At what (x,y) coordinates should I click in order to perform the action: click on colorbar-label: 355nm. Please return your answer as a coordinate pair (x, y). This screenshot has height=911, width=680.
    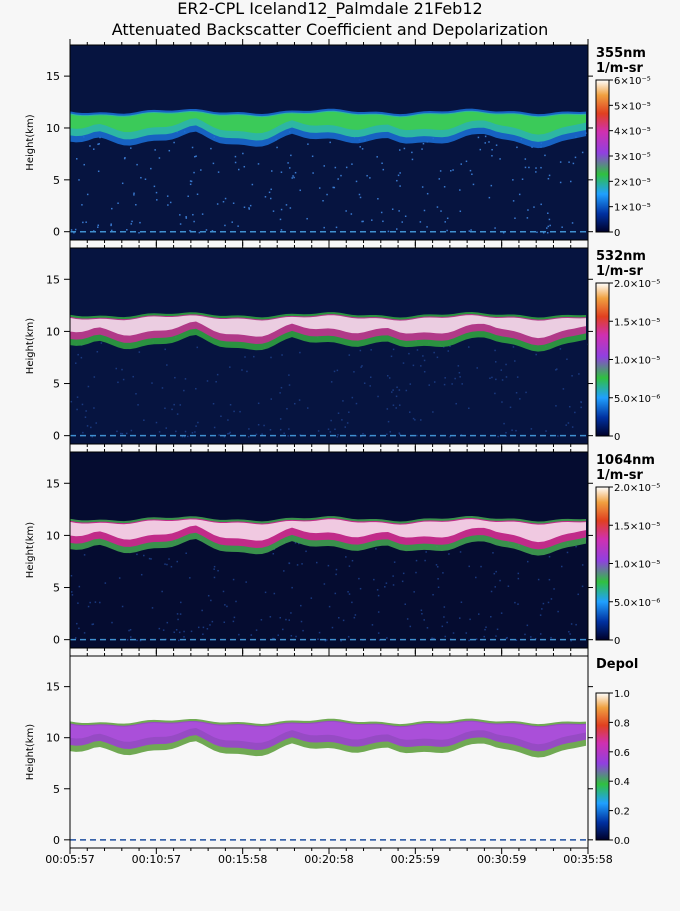
    Looking at the image, I should click on (621, 53).